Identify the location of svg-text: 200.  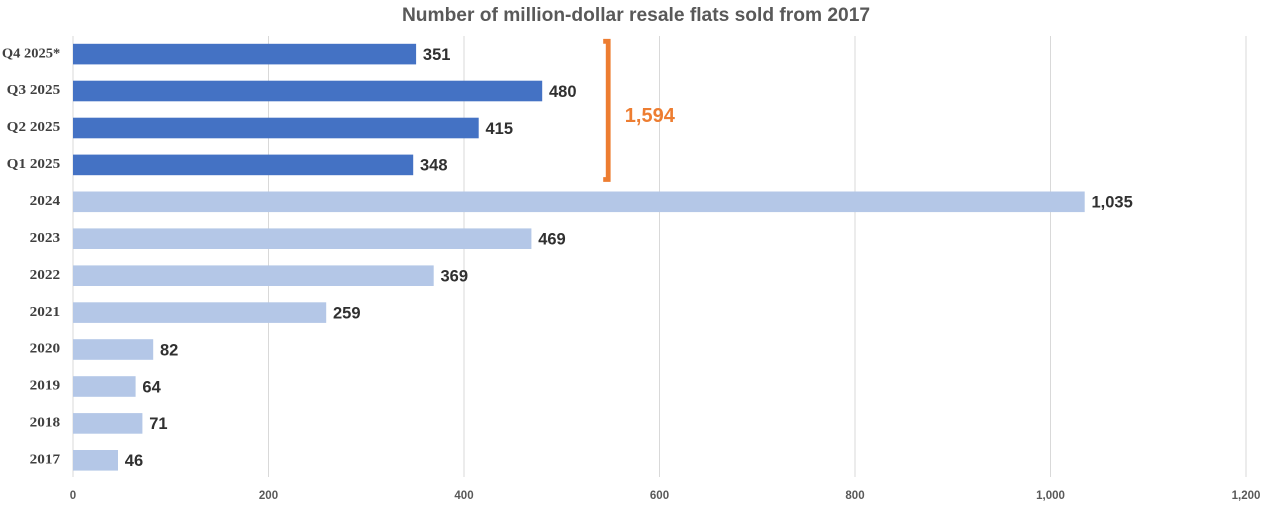
(268, 496).